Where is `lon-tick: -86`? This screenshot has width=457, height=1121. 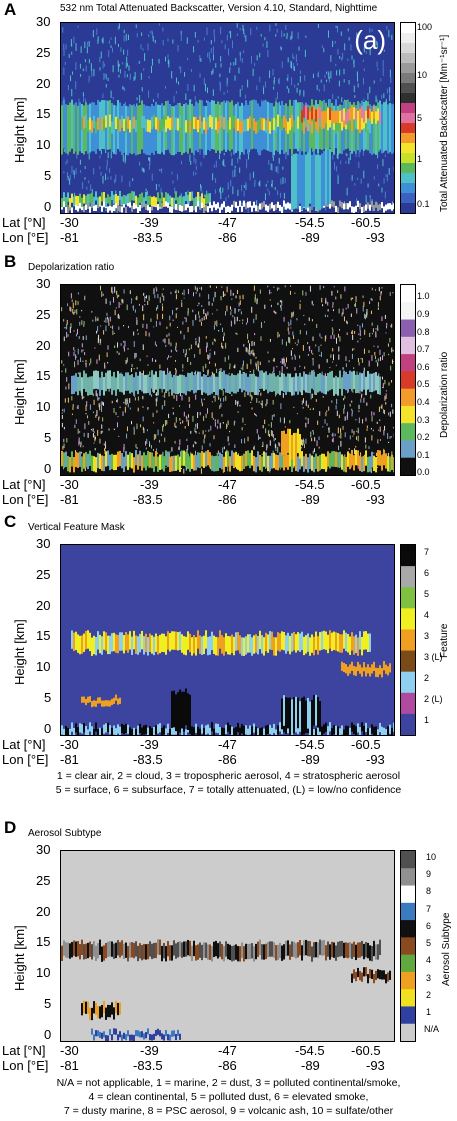
lon-tick: -86 is located at coordinates (227, 759).